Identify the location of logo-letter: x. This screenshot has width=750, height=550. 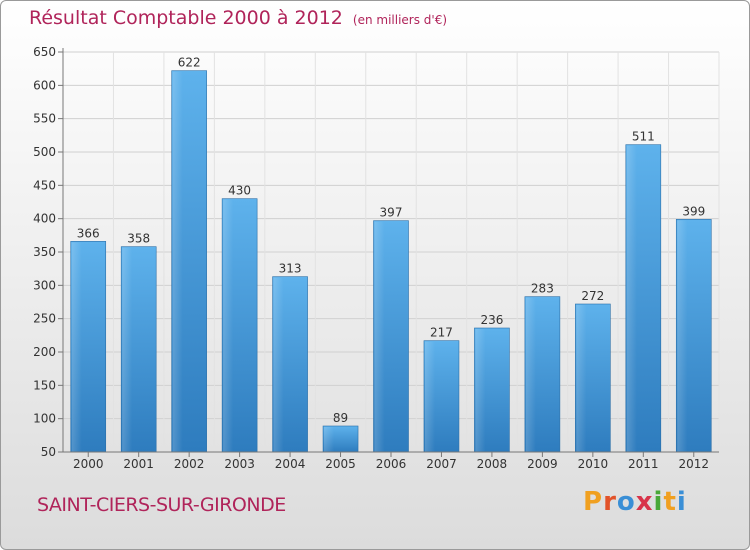
(644, 502).